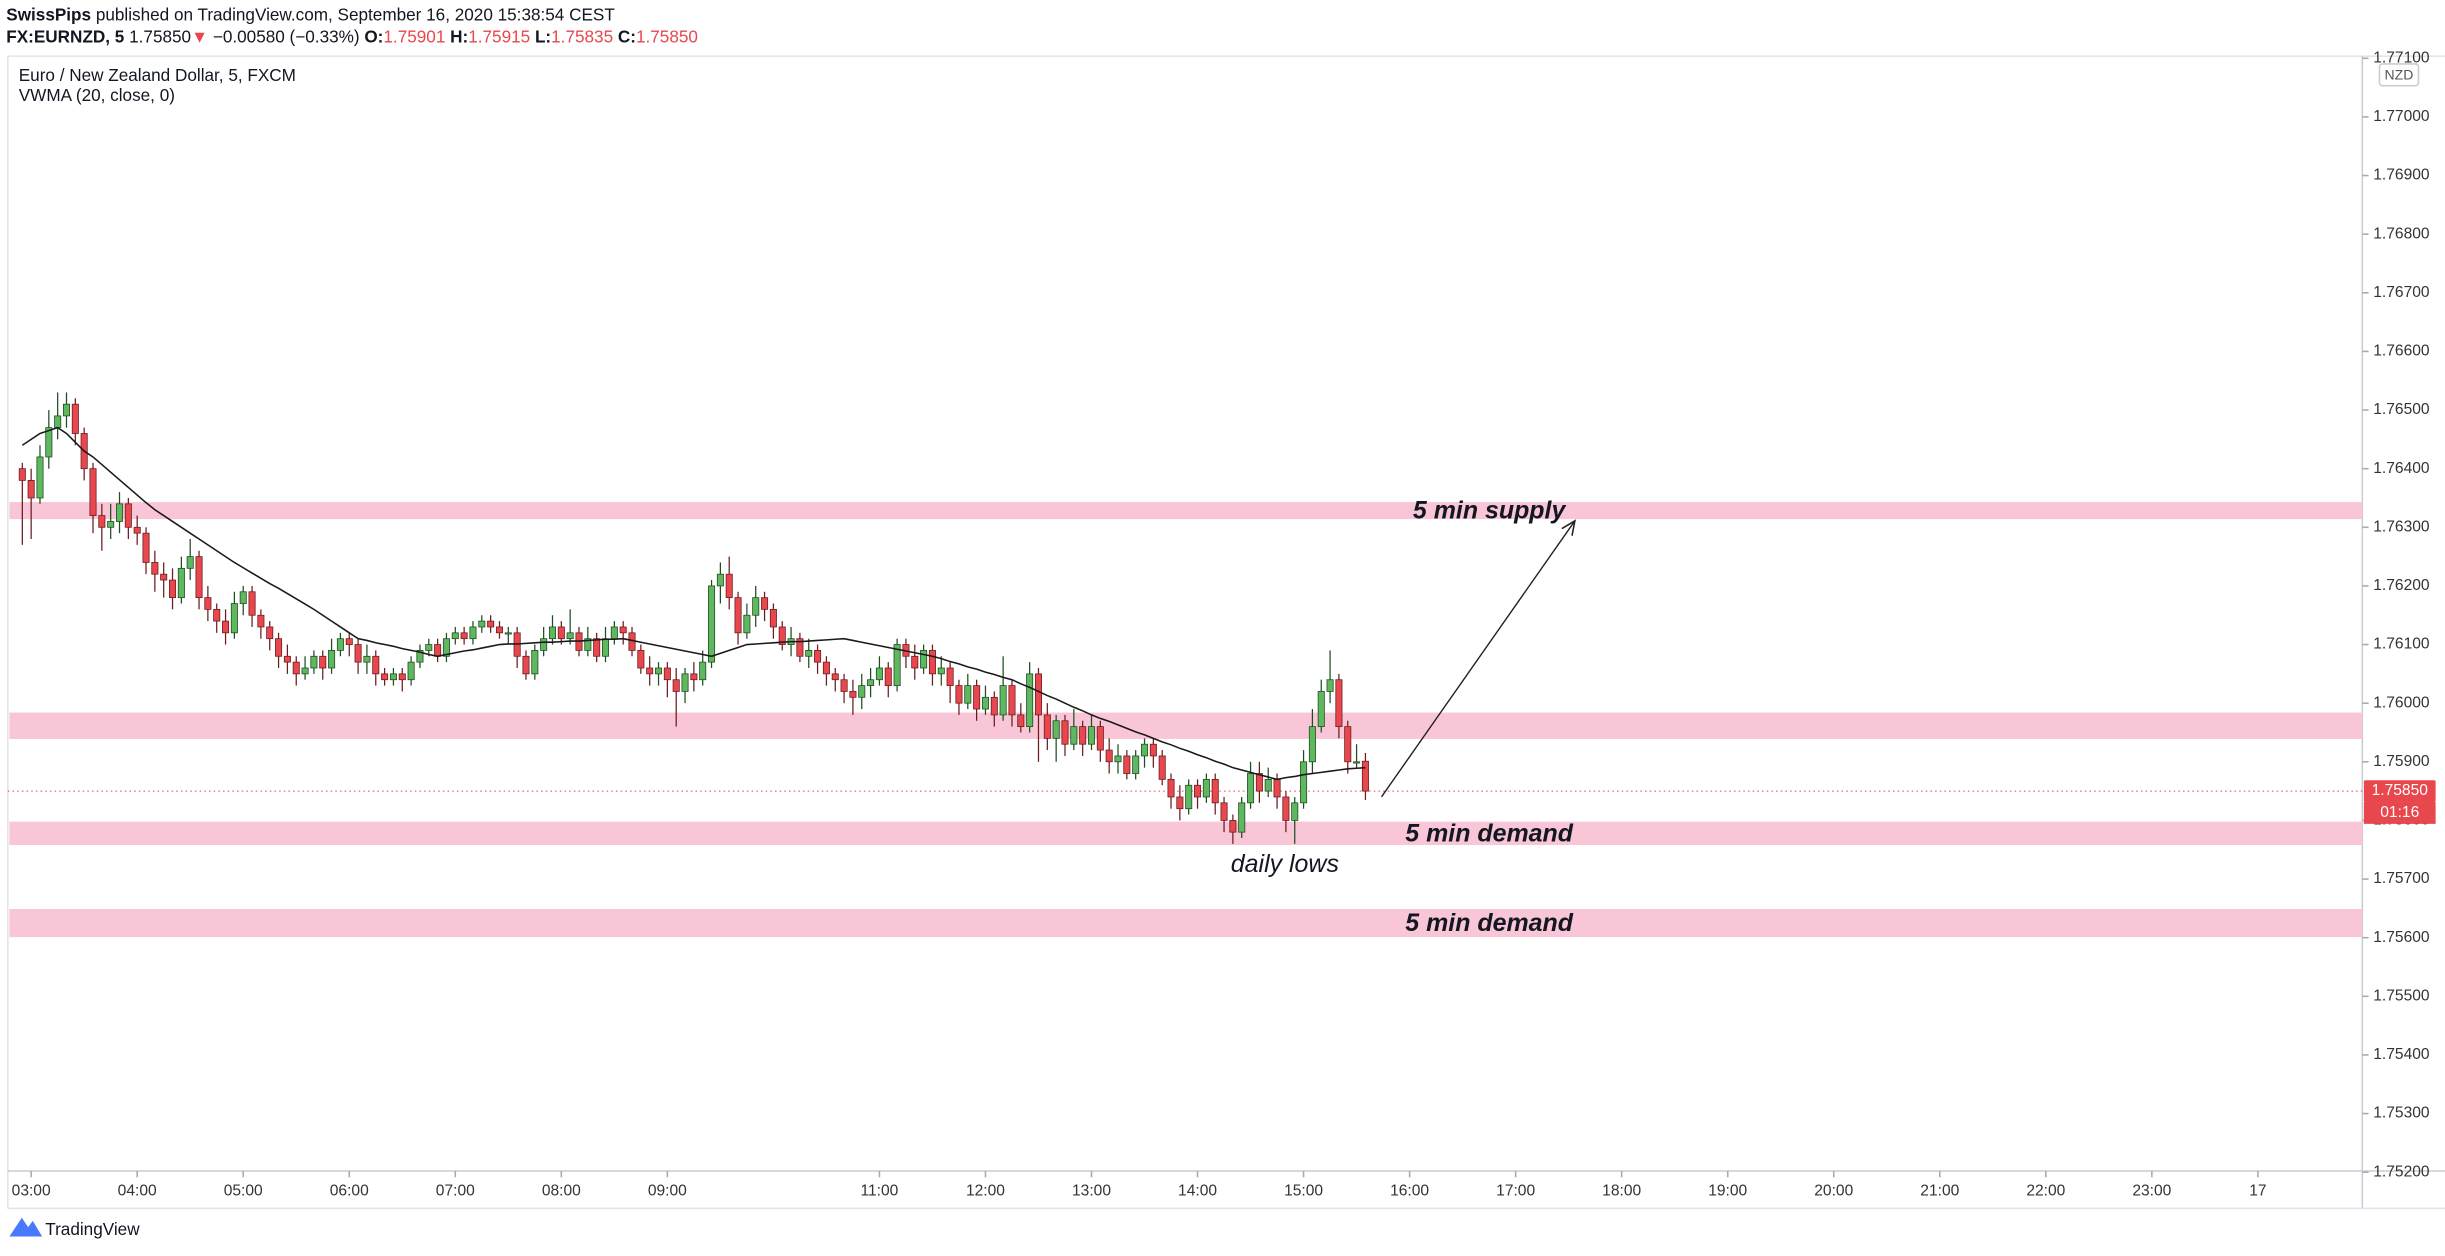  I want to click on ohlc-label: L:, so click(543, 36).